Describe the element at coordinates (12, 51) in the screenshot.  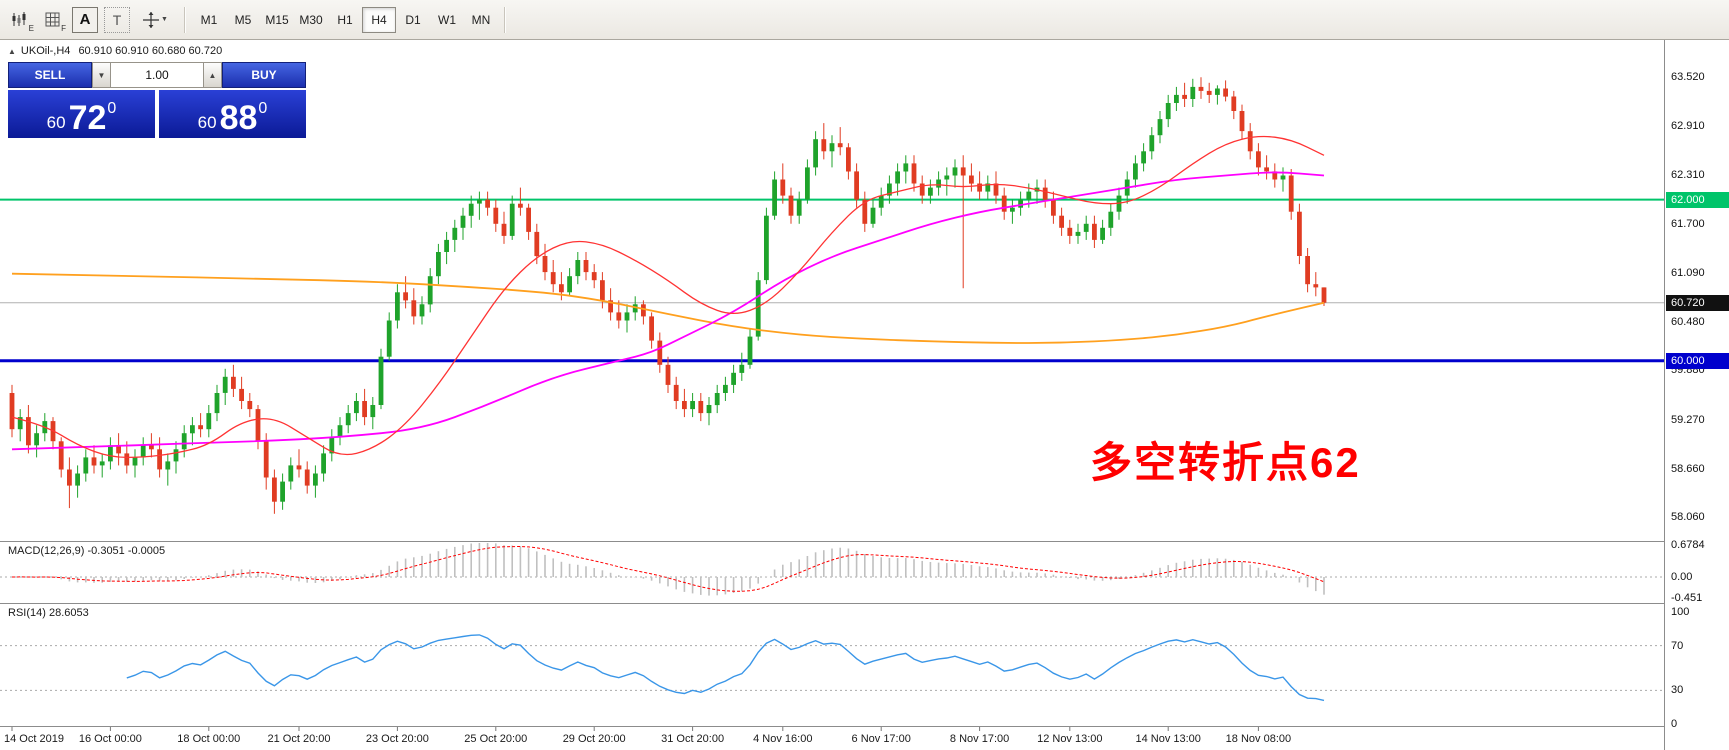
I see `trade-panel-toggle-icon: ▲` at that location.